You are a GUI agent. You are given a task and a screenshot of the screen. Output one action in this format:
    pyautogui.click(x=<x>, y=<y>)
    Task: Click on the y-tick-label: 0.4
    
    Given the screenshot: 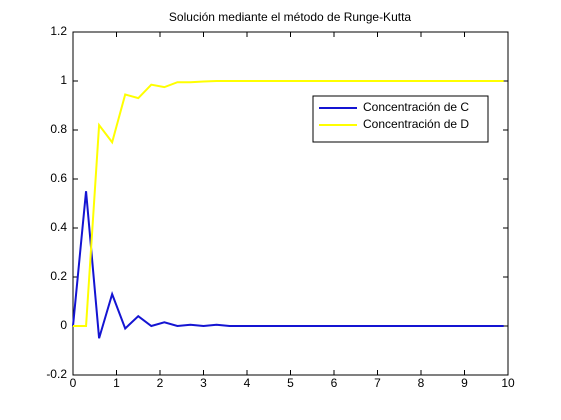 What is the action you would take?
    pyautogui.click(x=58, y=227)
    